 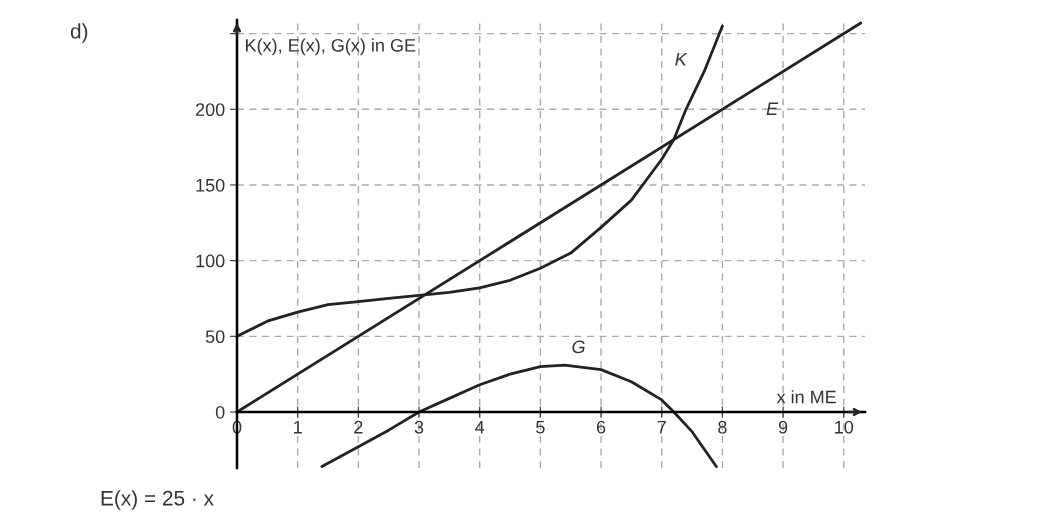 I want to click on x-tick-label: 6, so click(x=601, y=427).